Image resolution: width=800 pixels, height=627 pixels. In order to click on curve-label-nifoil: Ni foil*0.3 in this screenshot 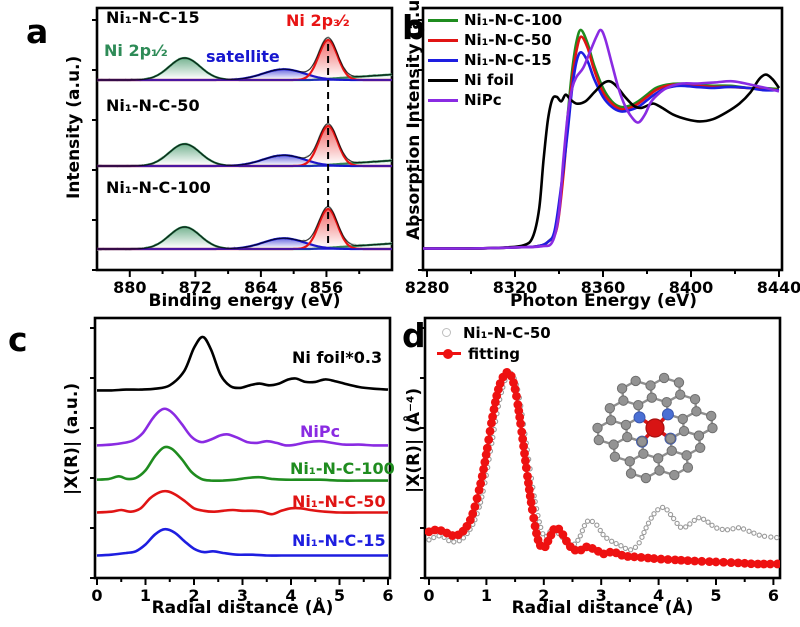, I will do `click(337, 357)`.